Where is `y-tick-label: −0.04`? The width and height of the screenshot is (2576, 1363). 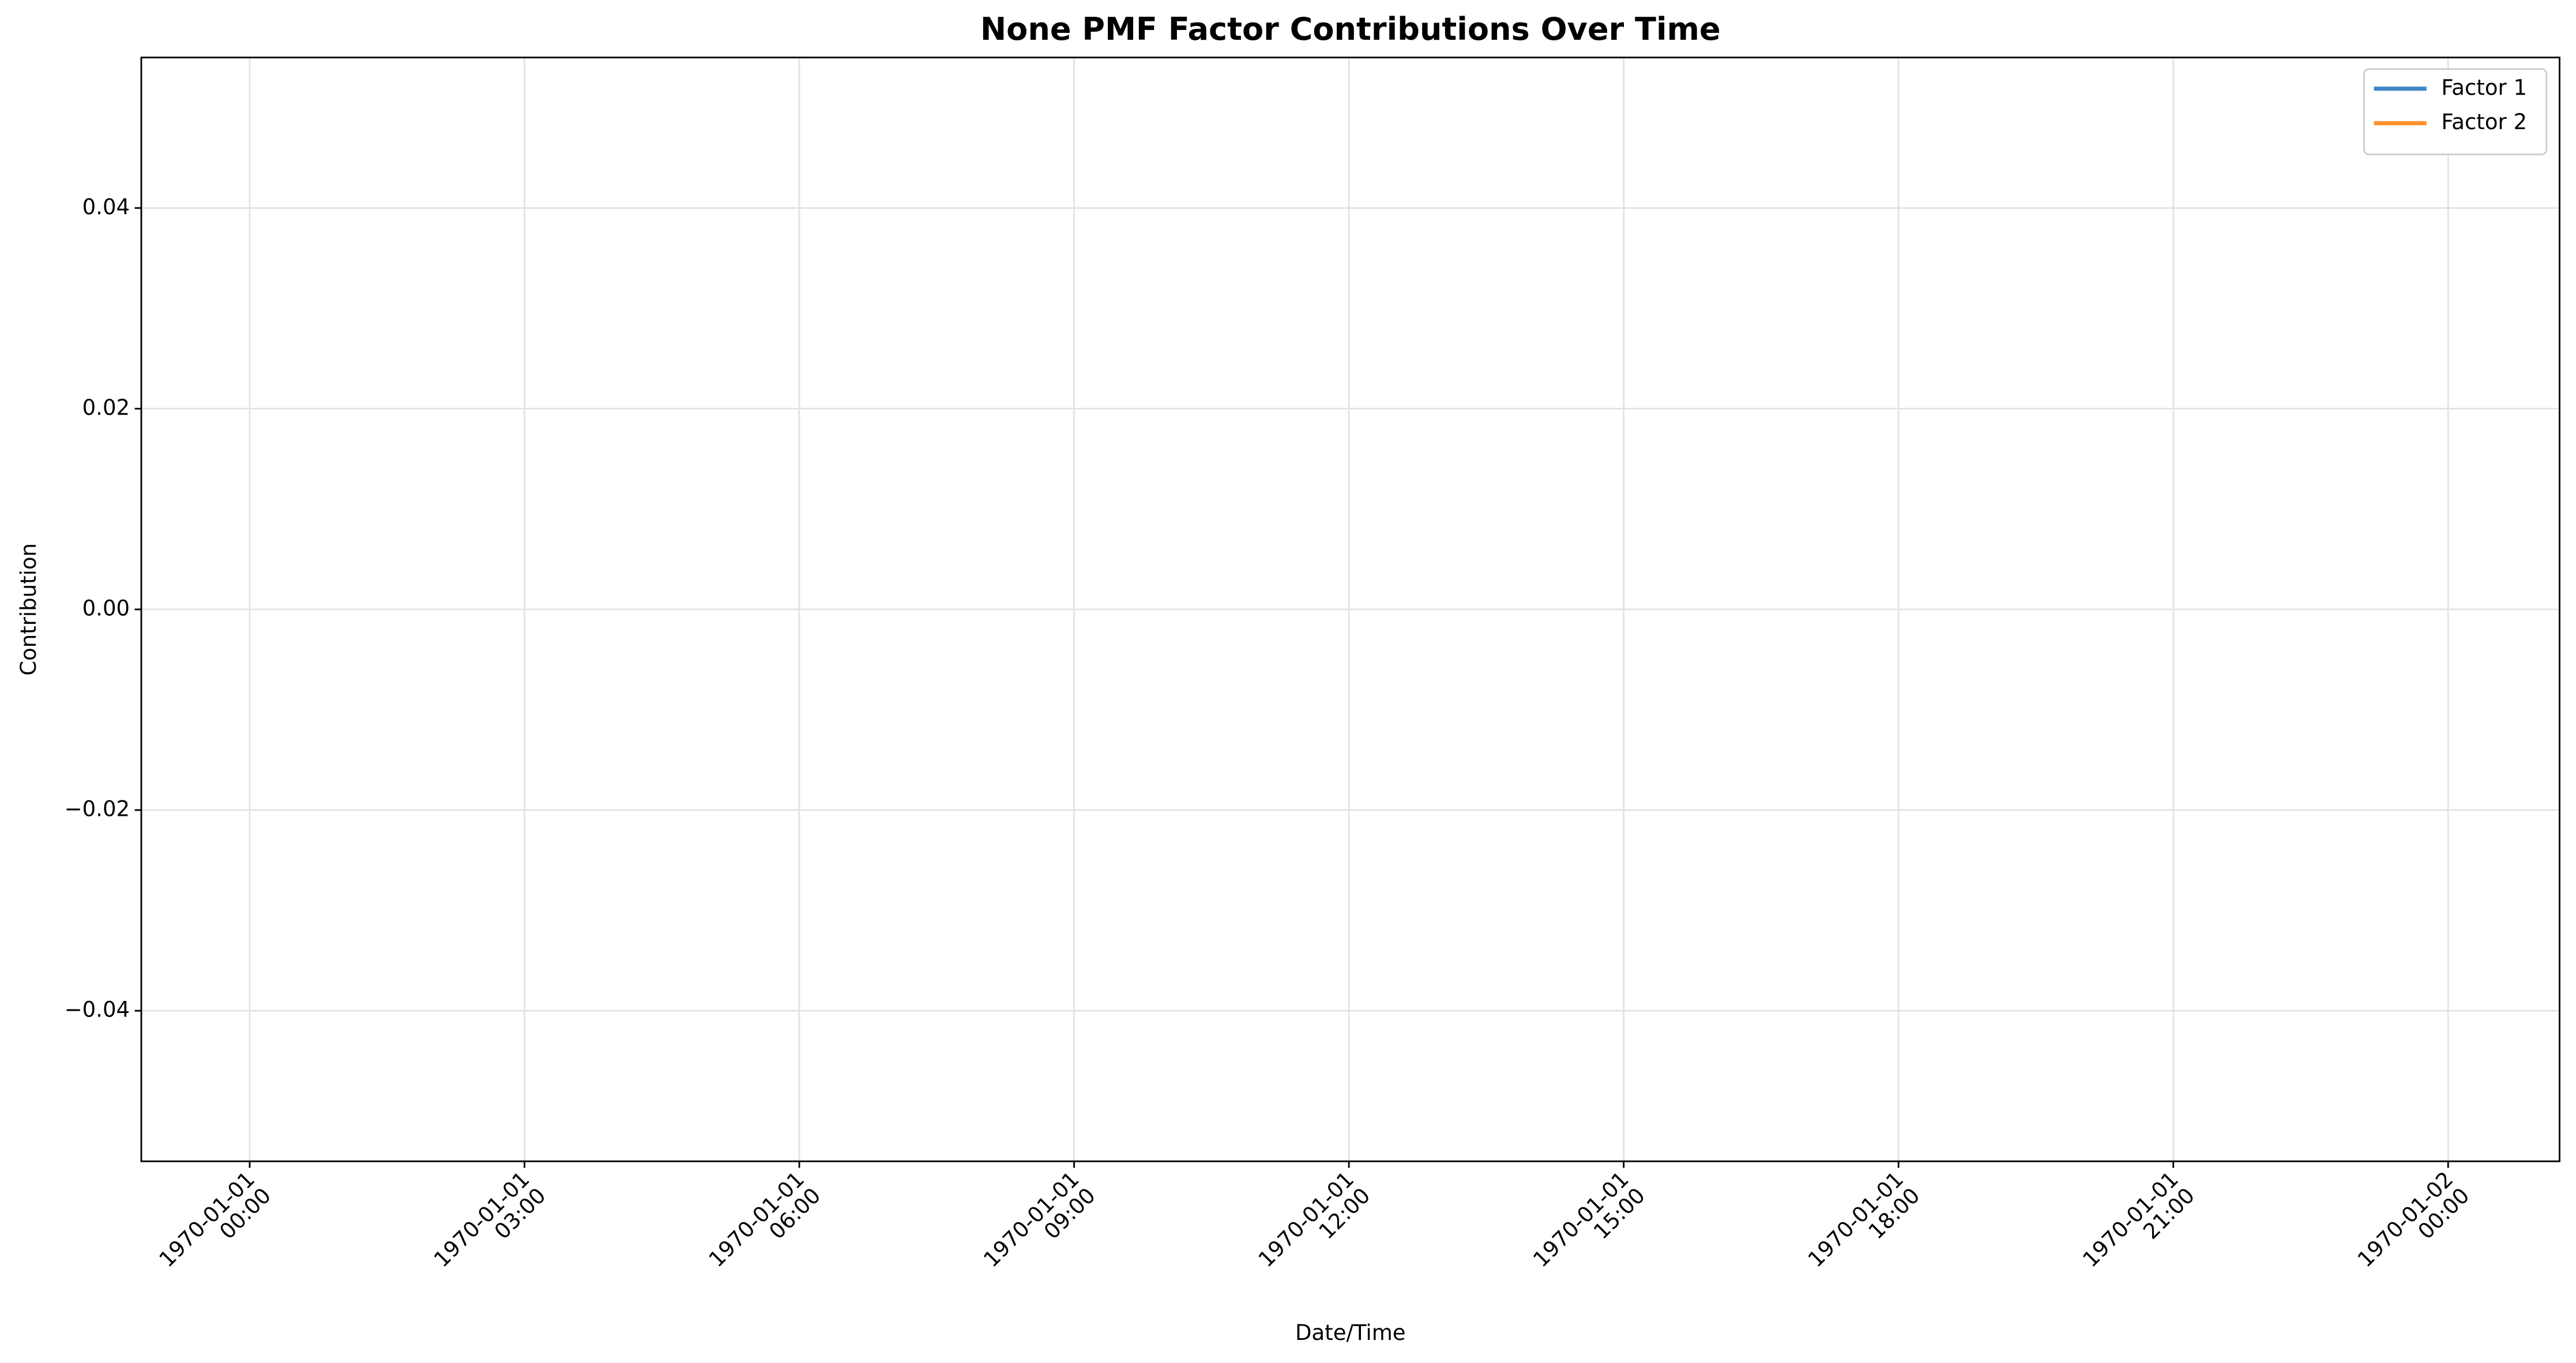
y-tick-label: −0.04 is located at coordinates (97, 1010).